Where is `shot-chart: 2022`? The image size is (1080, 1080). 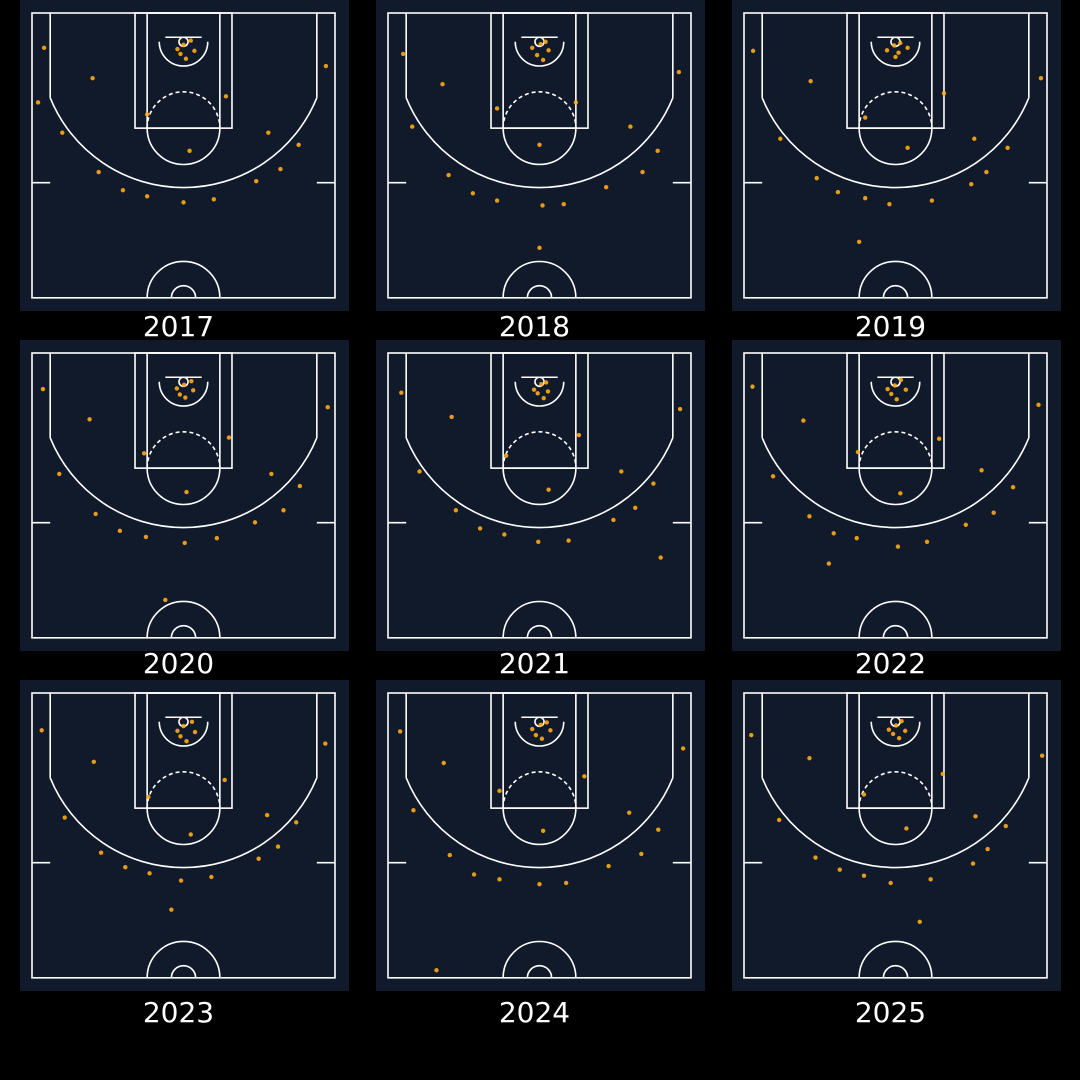 shot-chart: 2022 is located at coordinates (896, 510).